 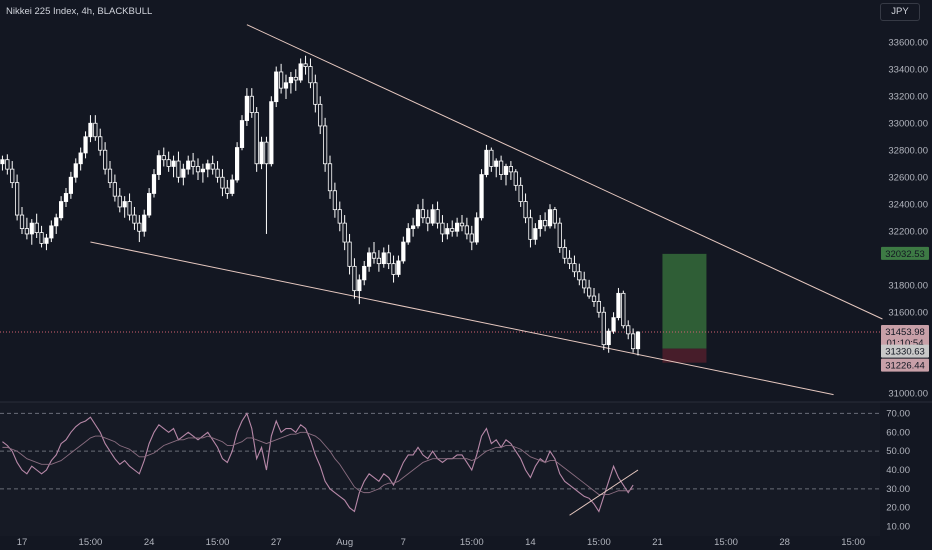 I want to click on time-tick-label: Aug, so click(x=344, y=542).